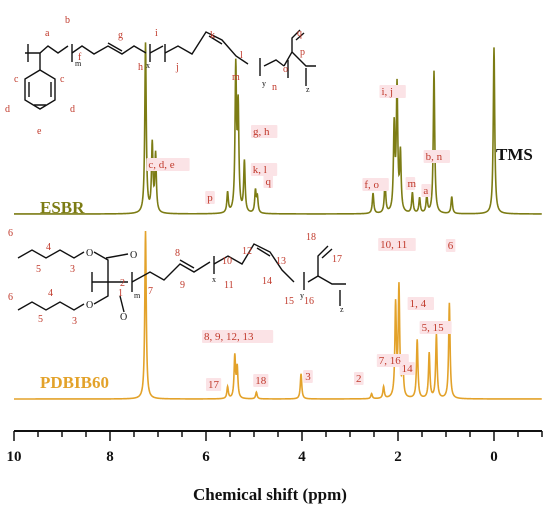  I want to click on svg-text: 10, so click(227, 261).